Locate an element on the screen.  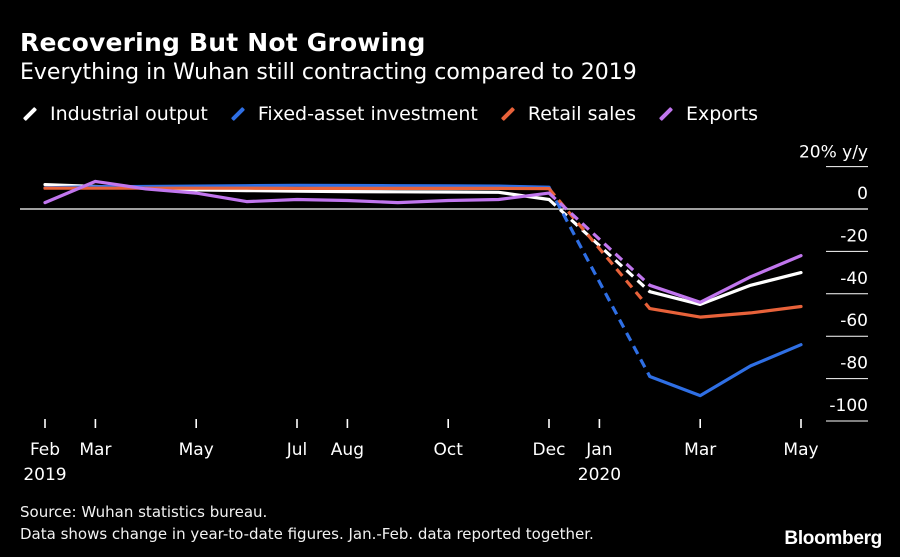
series-dashed-segment-industrial-output is located at coordinates (599, 245).